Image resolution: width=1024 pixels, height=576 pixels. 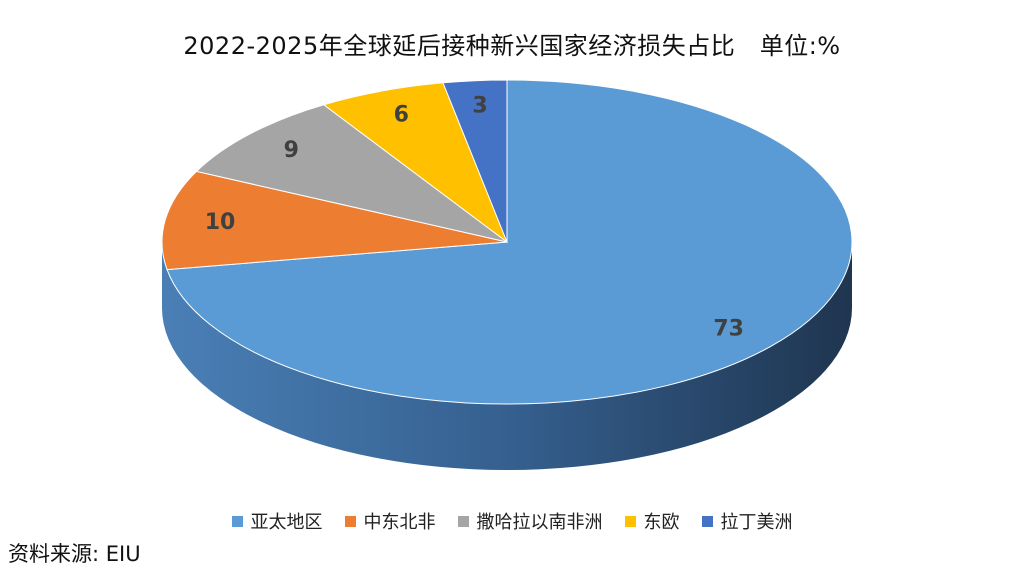 I want to click on legend-item-3: 撒哈拉以南非洲, so click(x=530, y=521).